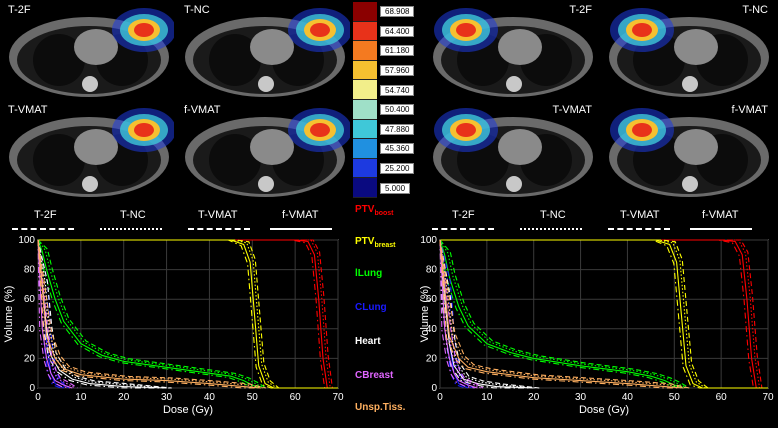 Image resolution: width=778 pixels, height=428 pixels. Describe the element at coordinates (253, 397) in the screenshot. I see `x-tick-label: 50` at that location.